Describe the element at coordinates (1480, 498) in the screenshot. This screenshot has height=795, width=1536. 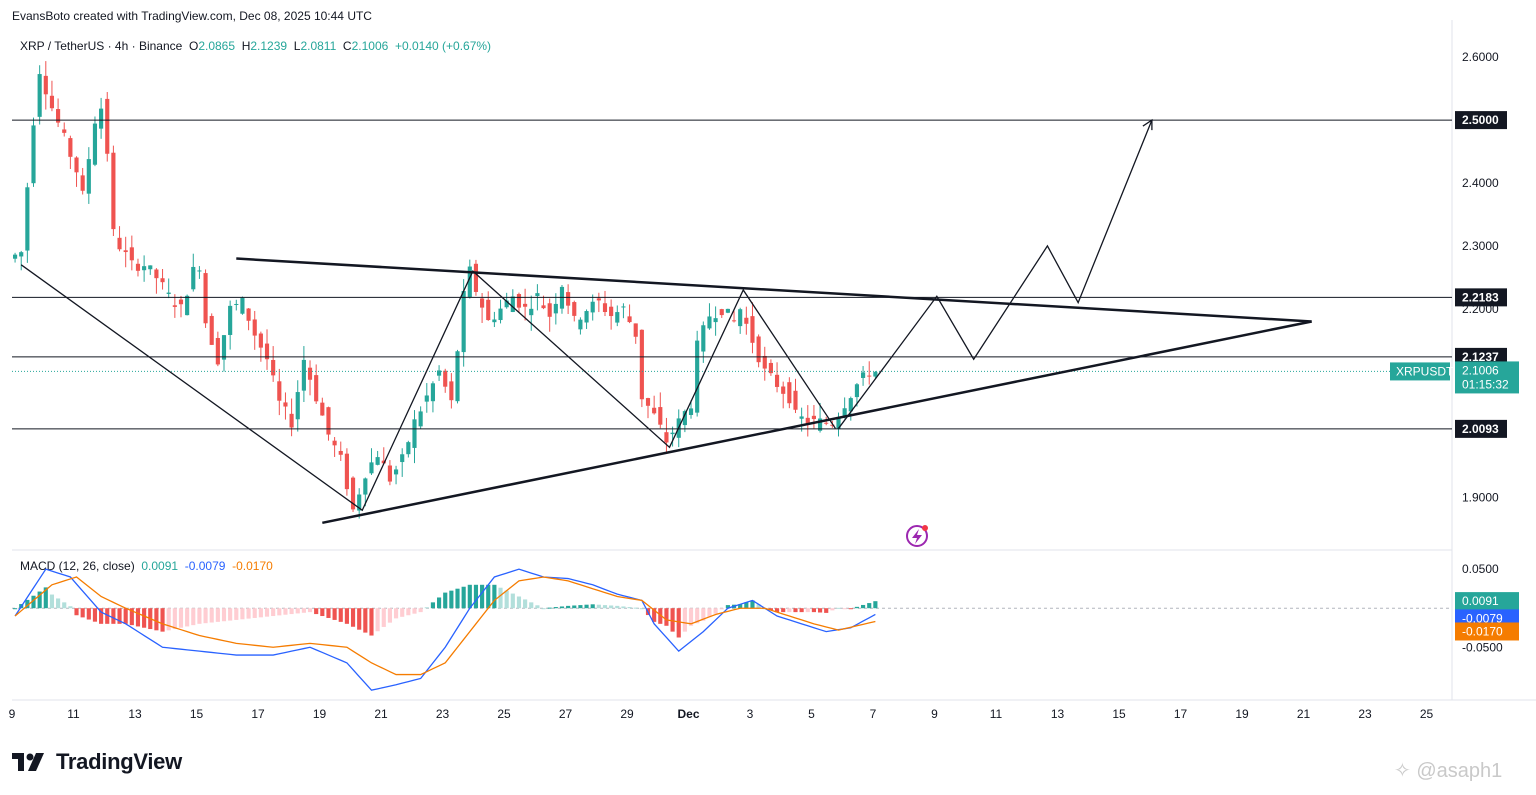
I see `price-tick: 1.9000` at that location.